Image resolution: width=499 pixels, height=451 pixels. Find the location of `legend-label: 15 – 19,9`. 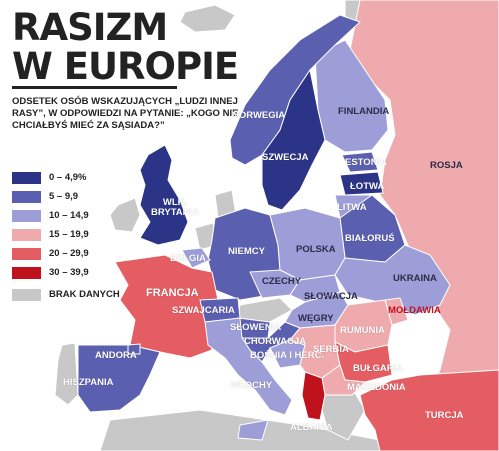

legend-label: 15 – 19,9 is located at coordinates (69, 234).